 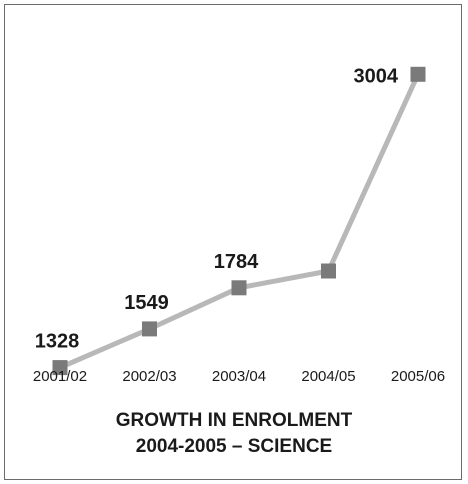 What do you see at coordinates (236, 262) in the screenshot?
I see `data-label-2003/04: 1784` at bounding box center [236, 262].